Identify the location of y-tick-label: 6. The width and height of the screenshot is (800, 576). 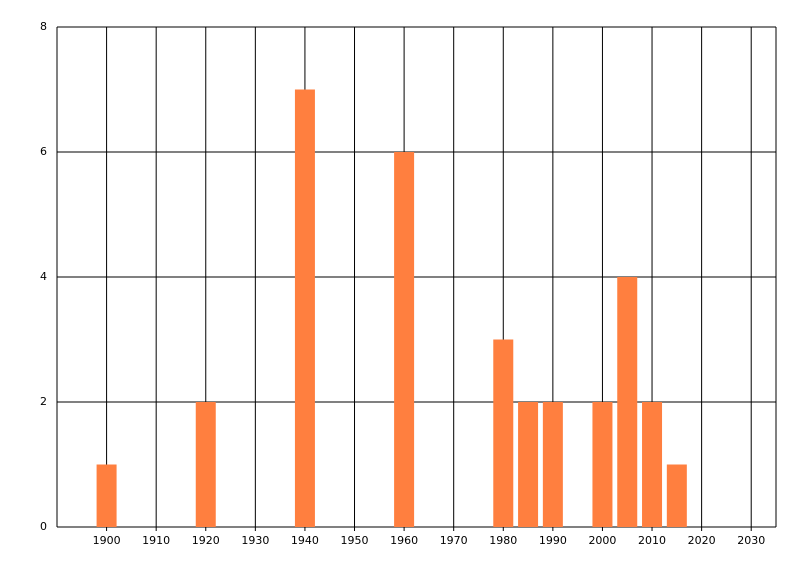
(43, 151).